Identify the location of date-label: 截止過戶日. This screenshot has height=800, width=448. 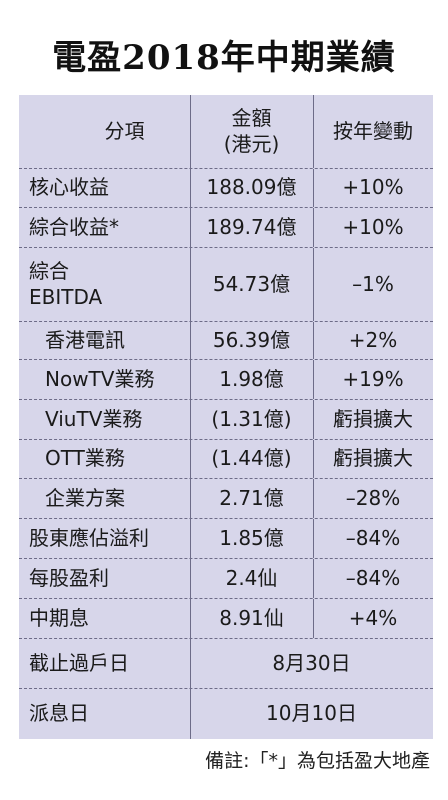
(79, 662).